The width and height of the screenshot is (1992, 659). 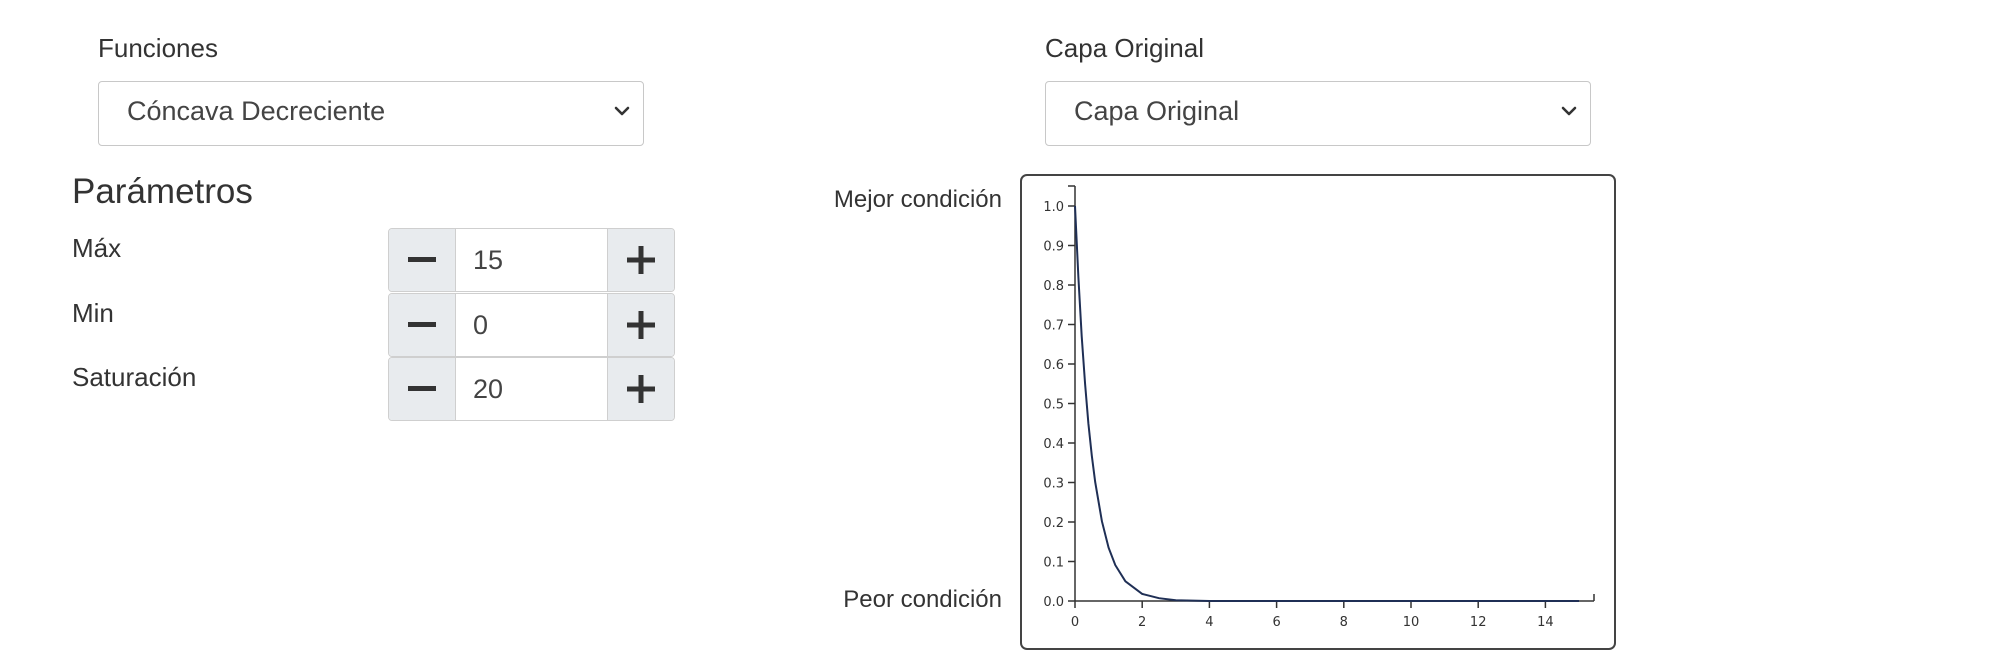 What do you see at coordinates (1053, 247) in the screenshot?
I see `y-tick-label: 0.9` at bounding box center [1053, 247].